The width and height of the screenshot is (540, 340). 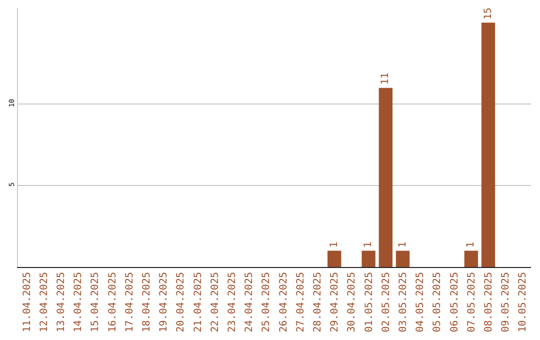 I want to click on x-tick-label: 06.05.2025, so click(x=454, y=302).